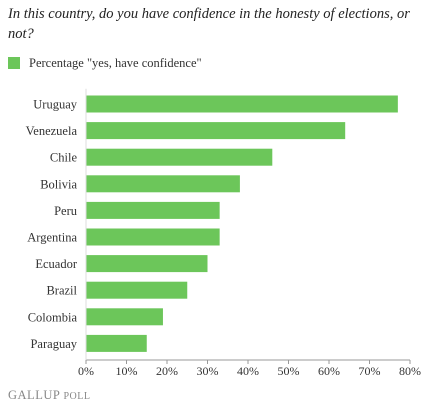 The width and height of the screenshot is (440, 410). I want to click on x-tick-label: 50%, so click(289, 371).